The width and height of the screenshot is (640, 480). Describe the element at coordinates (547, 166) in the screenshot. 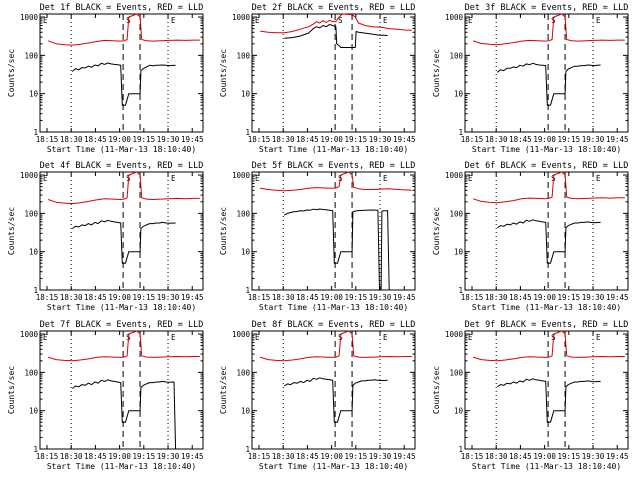

I see `panel-title: Det 6f BLACK = Events, RED = LLD` at that location.